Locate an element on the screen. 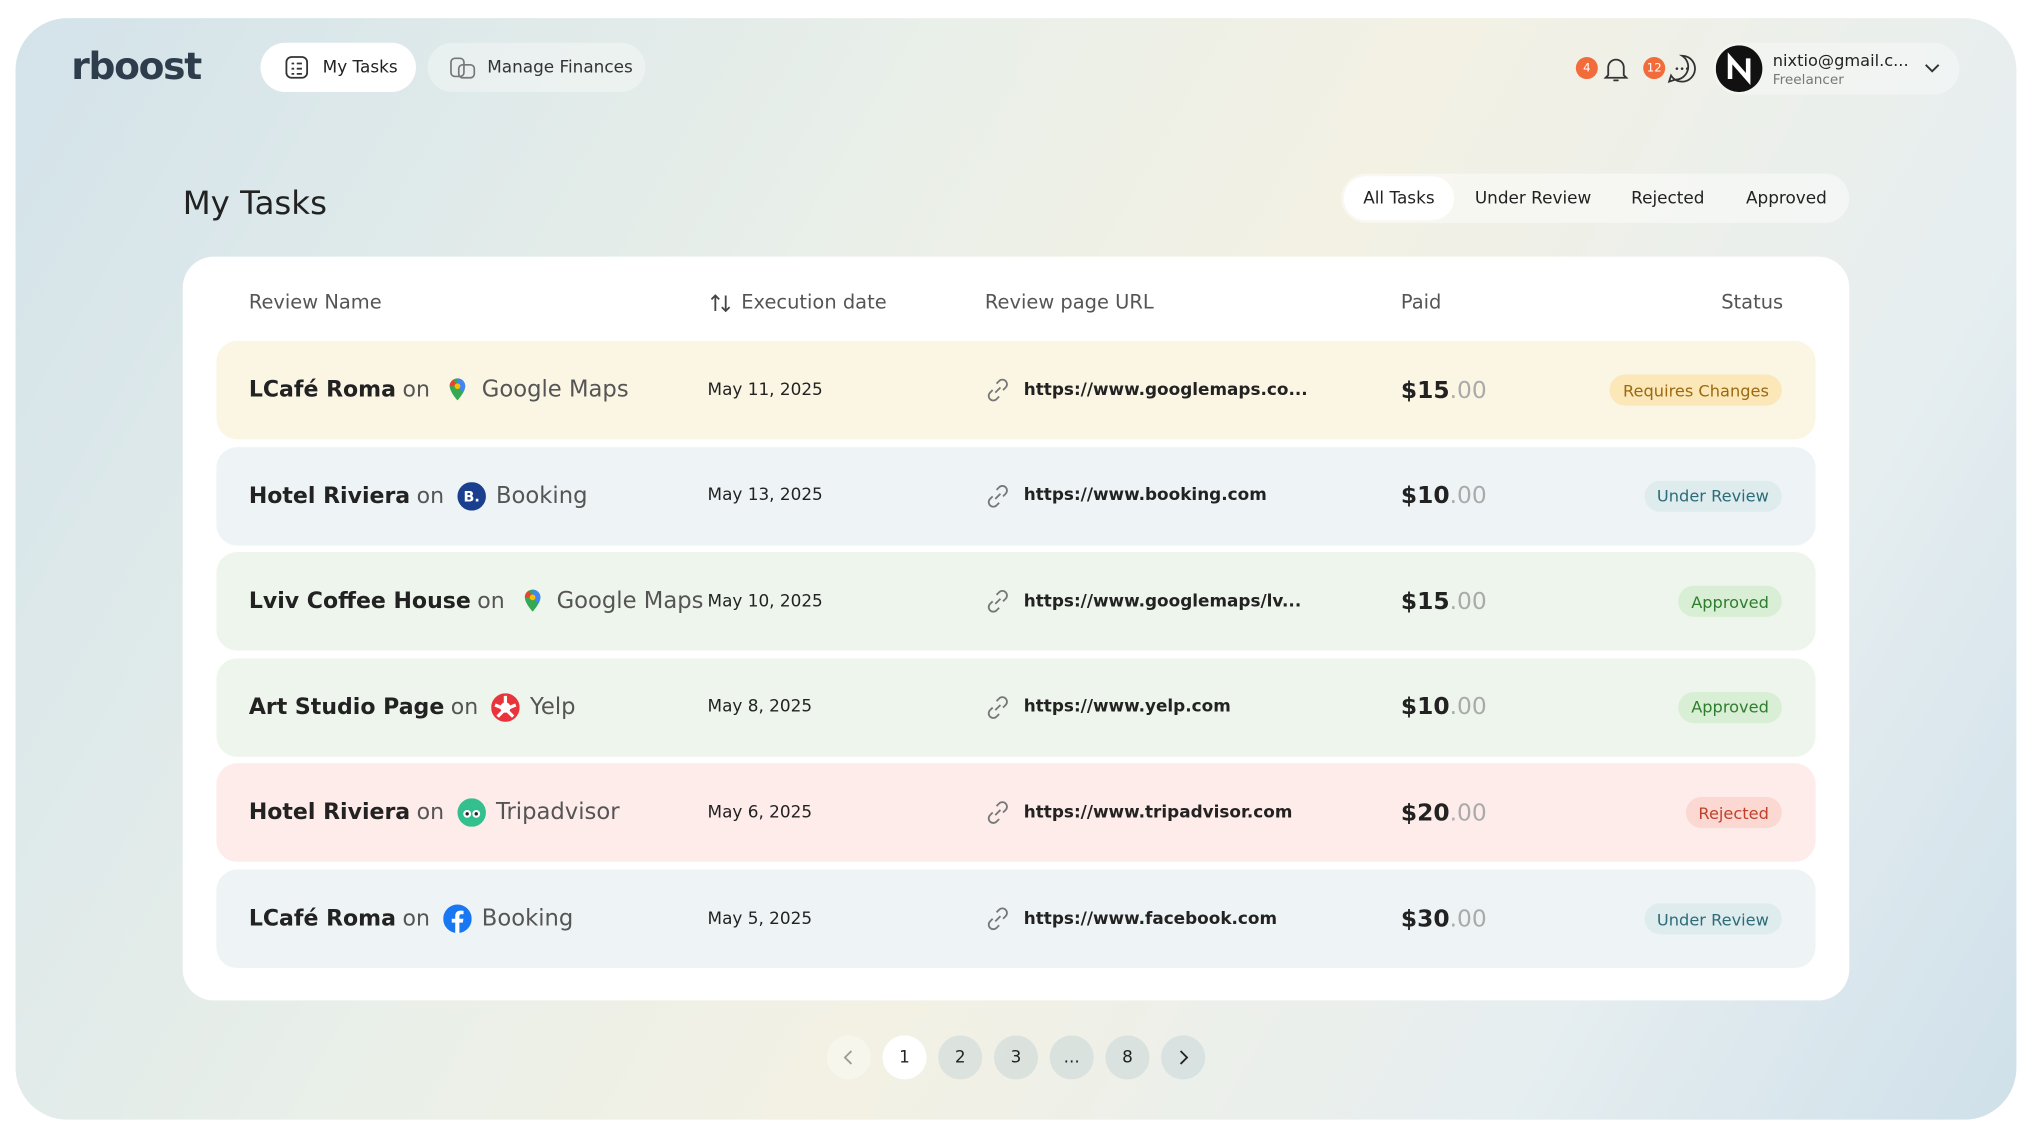 This screenshot has height=1136, width=2032. tasks-icon is located at coordinates (297, 67).